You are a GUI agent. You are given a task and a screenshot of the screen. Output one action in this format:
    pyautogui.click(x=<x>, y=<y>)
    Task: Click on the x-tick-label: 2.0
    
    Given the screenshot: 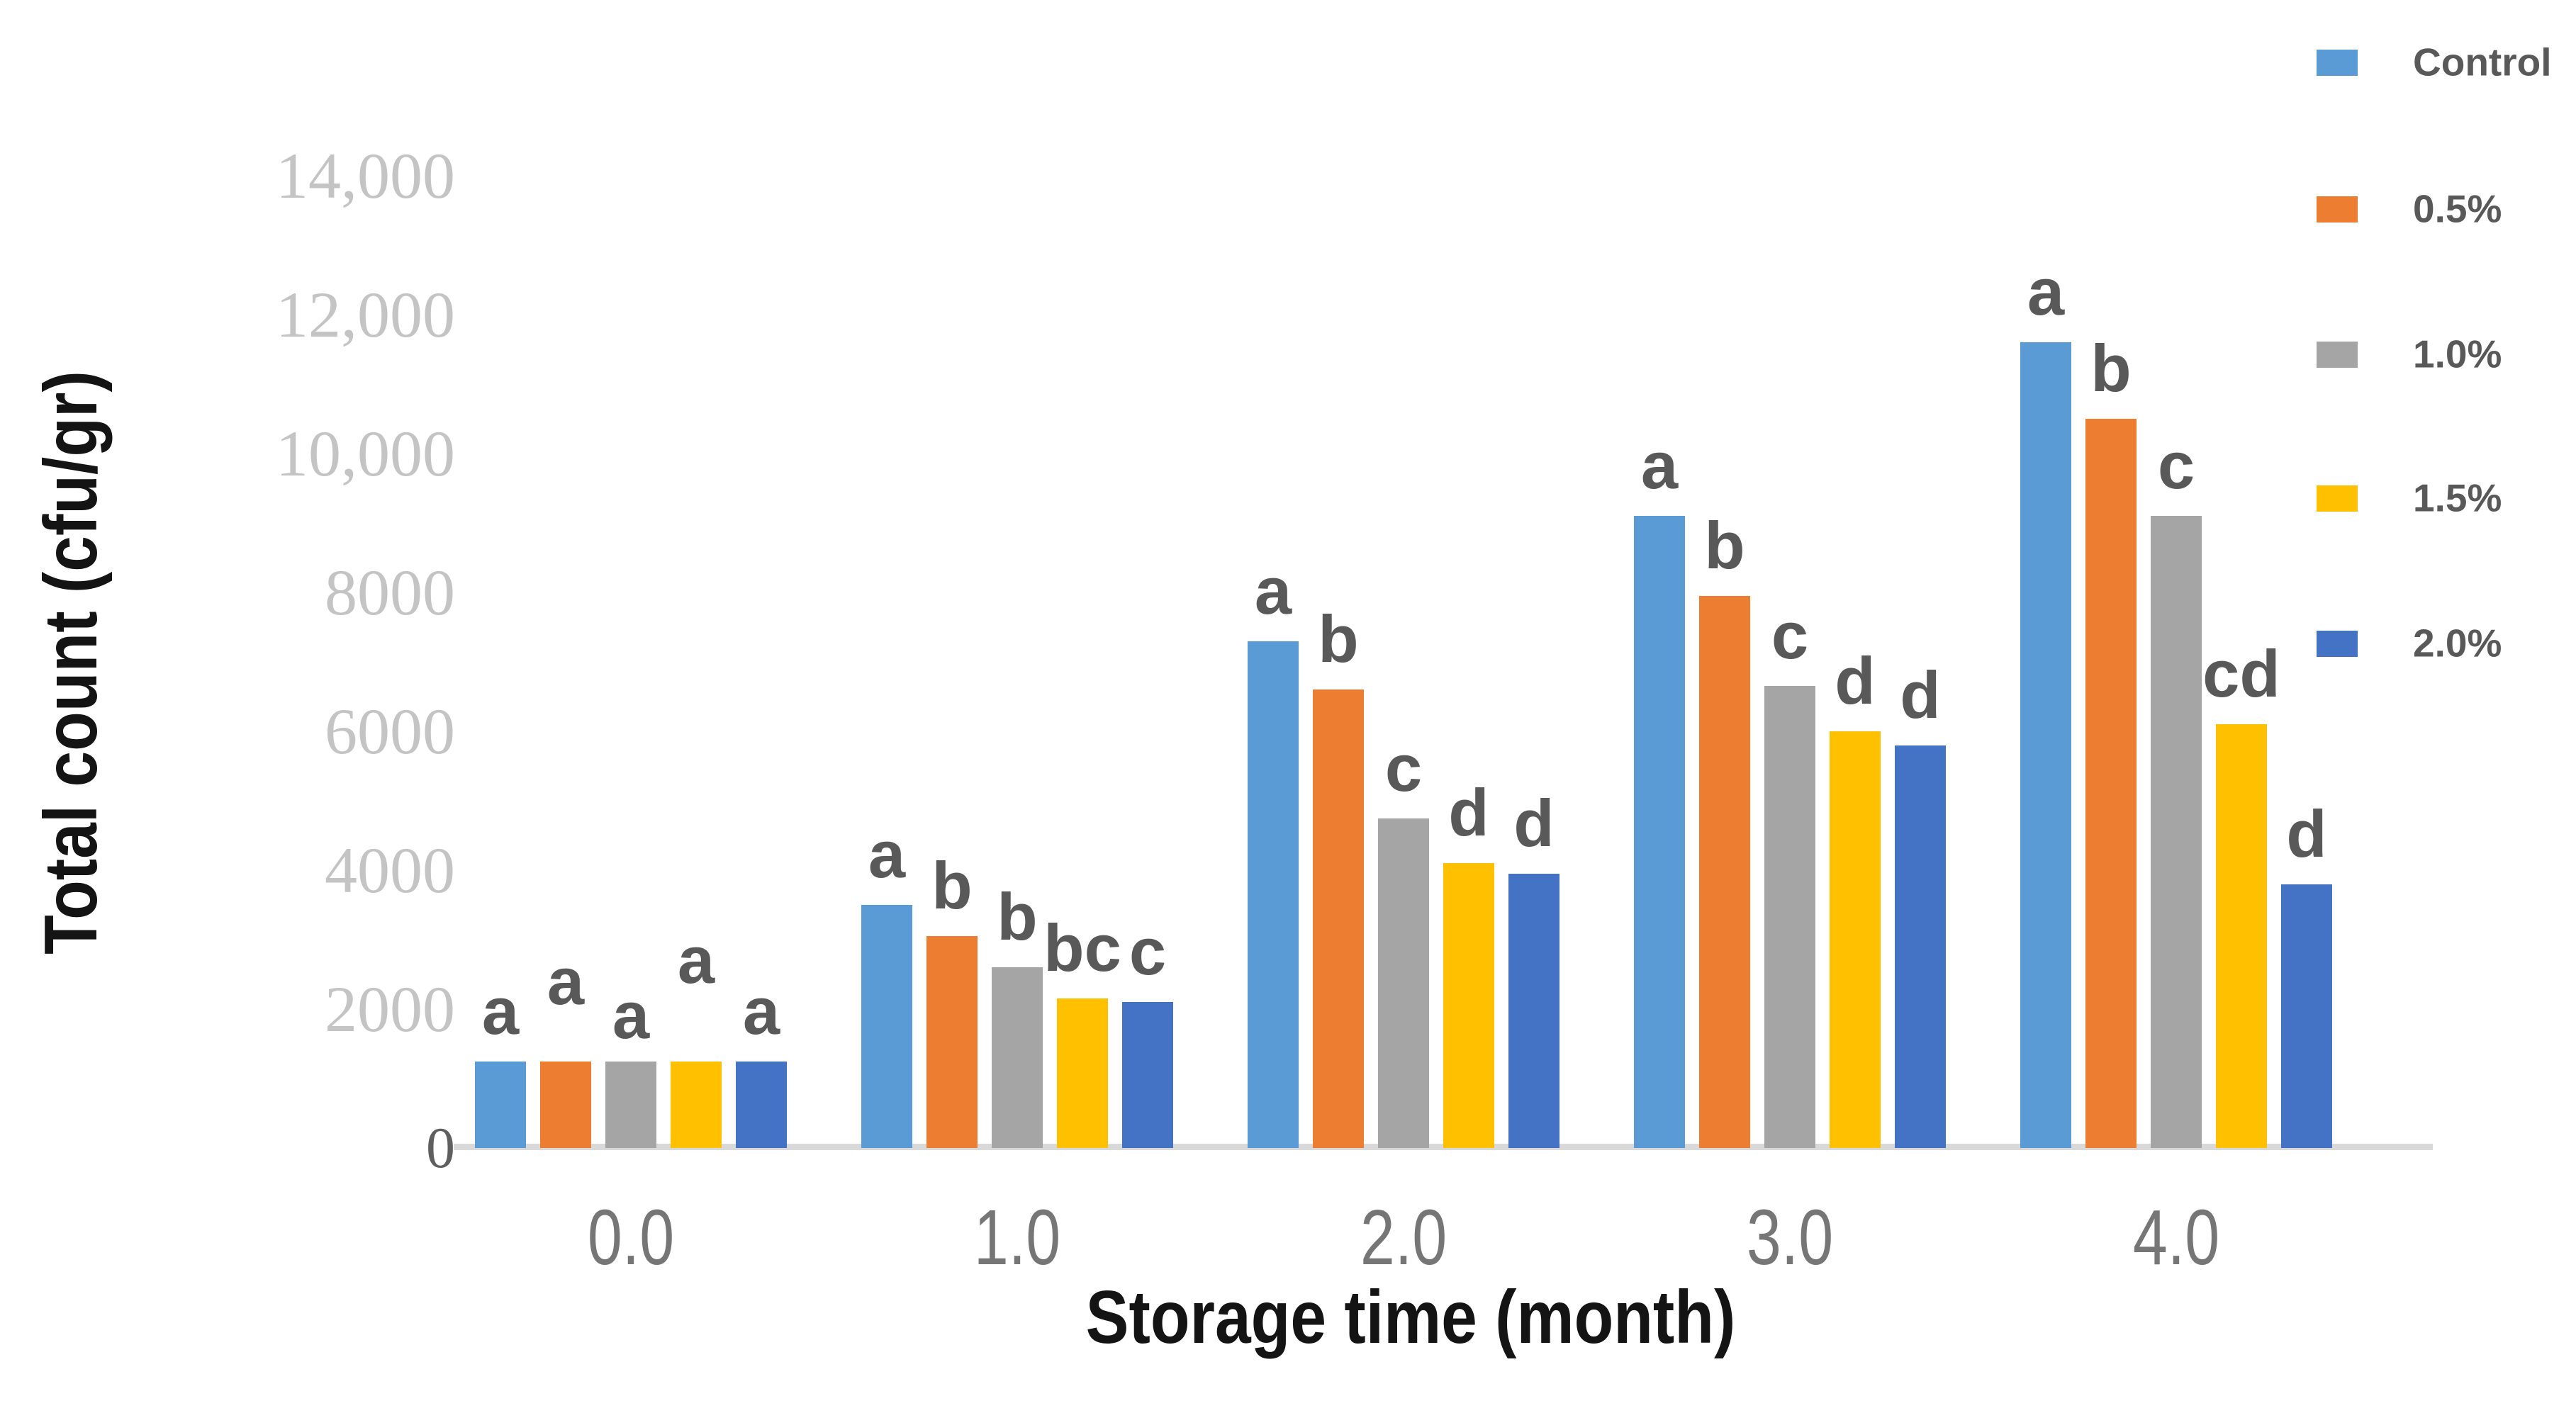 What is the action you would take?
    pyautogui.click(x=1404, y=1238)
    